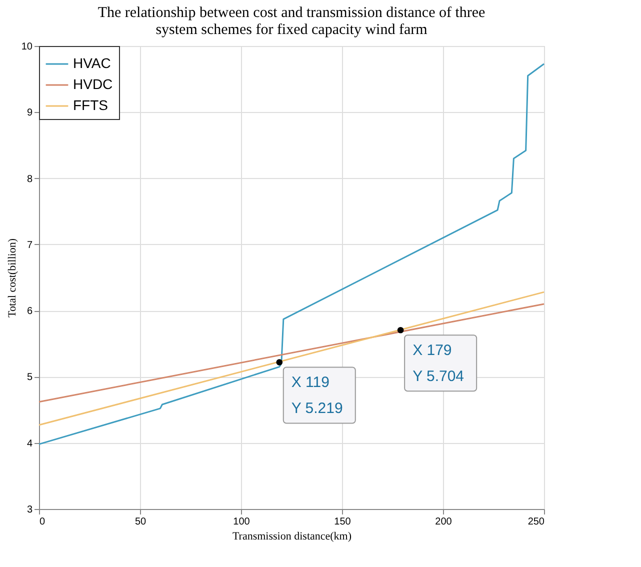  What do you see at coordinates (29, 179) in the screenshot?
I see `y-tick-label: 8` at bounding box center [29, 179].